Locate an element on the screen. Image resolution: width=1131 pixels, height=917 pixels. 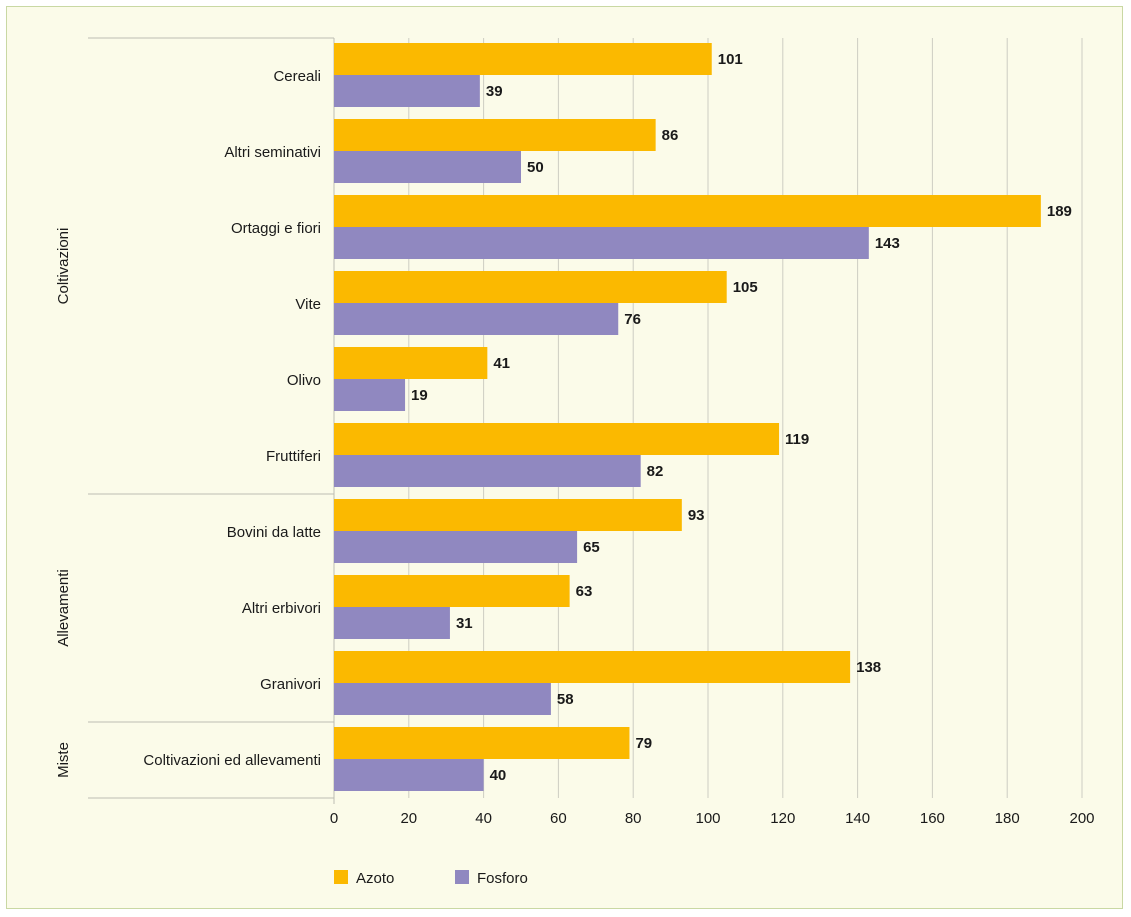
value-label: 76 is located at coordinates (632, 319).